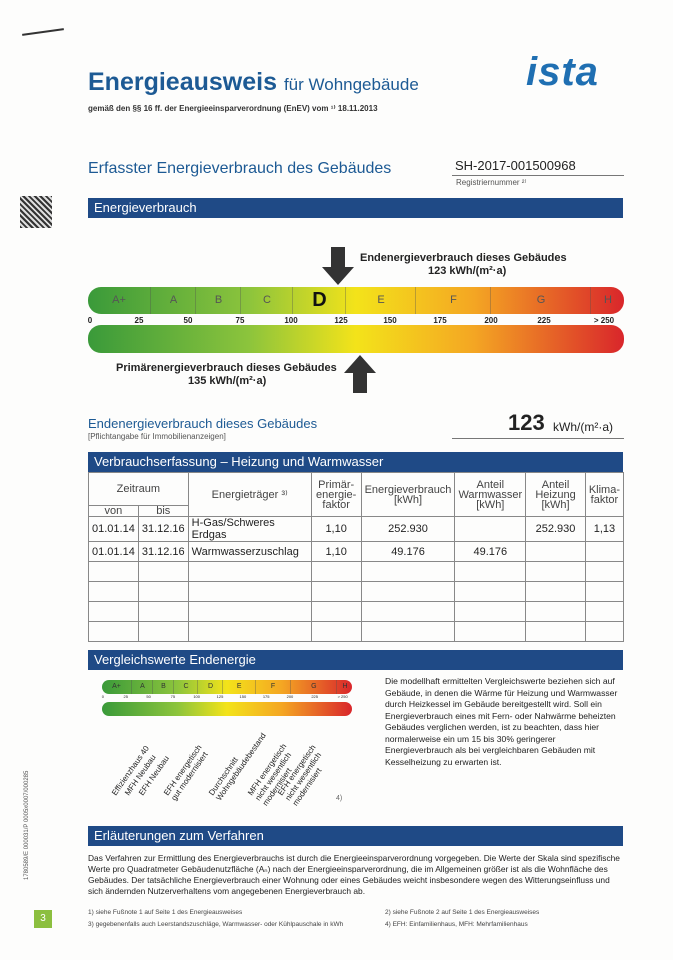 Image resolution: width=673 pixels, height=960 pixels. I want to click on doc-title: Energieausweis für Wohngebäude, so click(253, 82).